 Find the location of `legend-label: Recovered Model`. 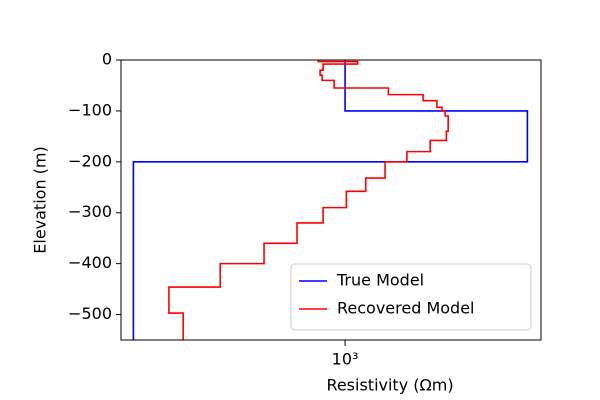

legend-label: Recovered Model is located at coordinates (406, 308).